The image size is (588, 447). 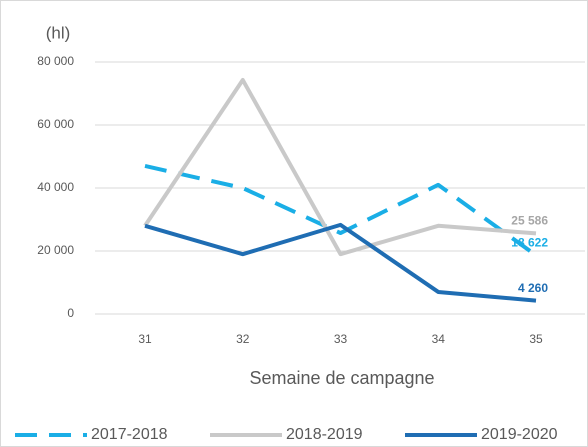 What do you see at coordinates (341, 339) in the screenshot?
I see `x-tick-label: 33` at bounding box center [341, 339].